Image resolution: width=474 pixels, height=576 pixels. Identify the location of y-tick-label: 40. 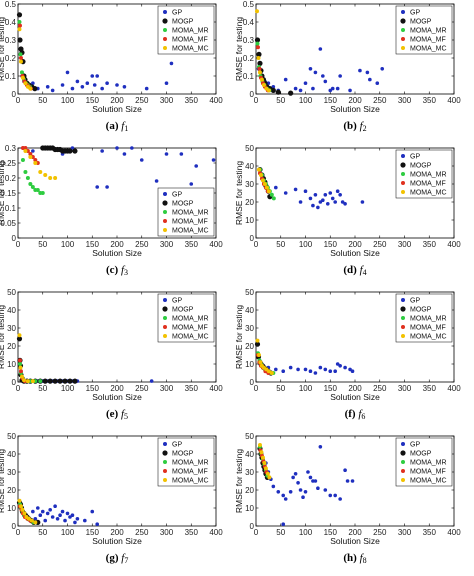
(11, 454).